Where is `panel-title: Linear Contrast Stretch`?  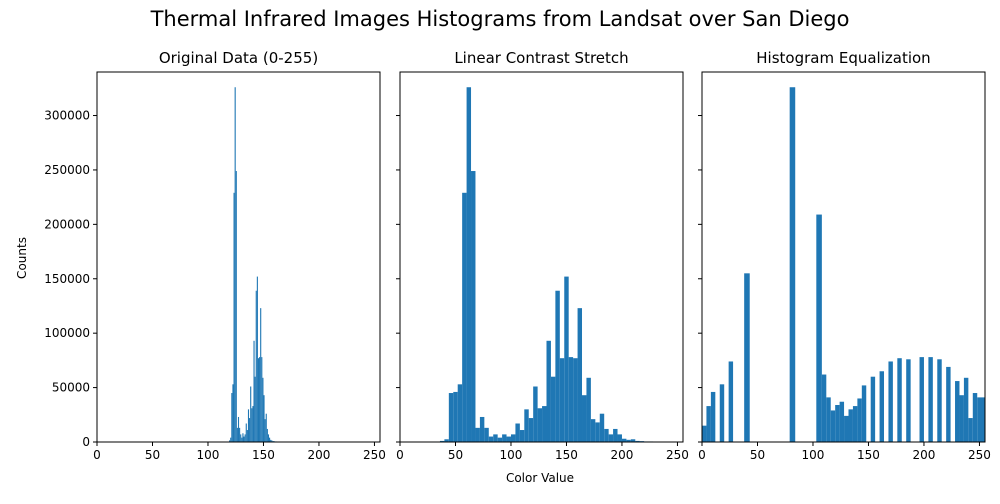
panel-title: Linear Contrast Stretch is located at coordinates (541, 58).